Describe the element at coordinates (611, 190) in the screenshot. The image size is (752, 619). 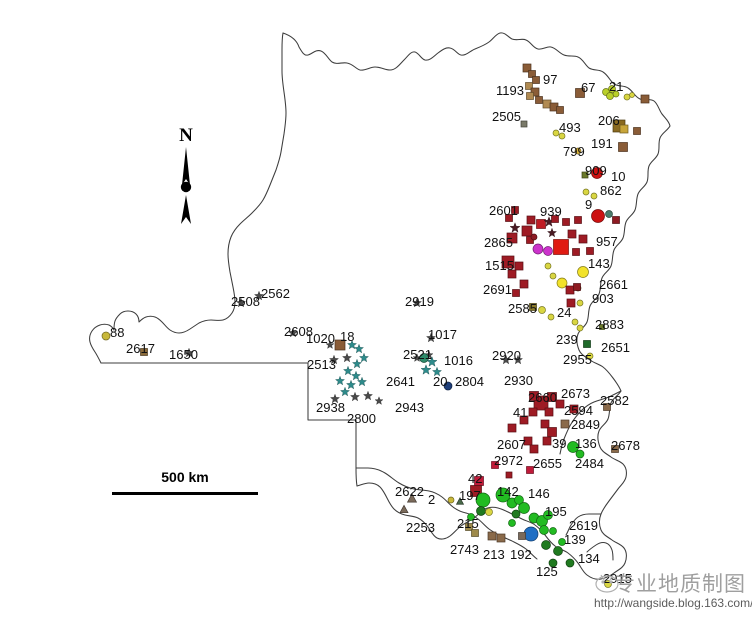
I see `deposit-id-label: 862` at that location.